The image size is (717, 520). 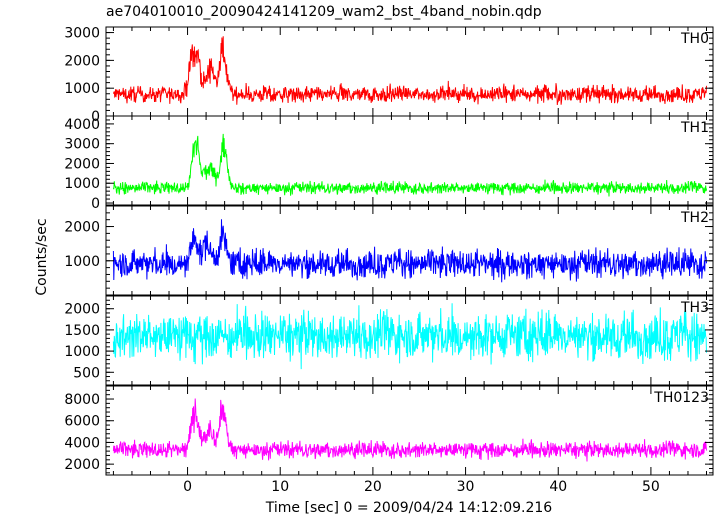 What do you see at coordinates (409, 336) in the screenshot?
I see `series-line-th3` at bounding box center [409, 336].